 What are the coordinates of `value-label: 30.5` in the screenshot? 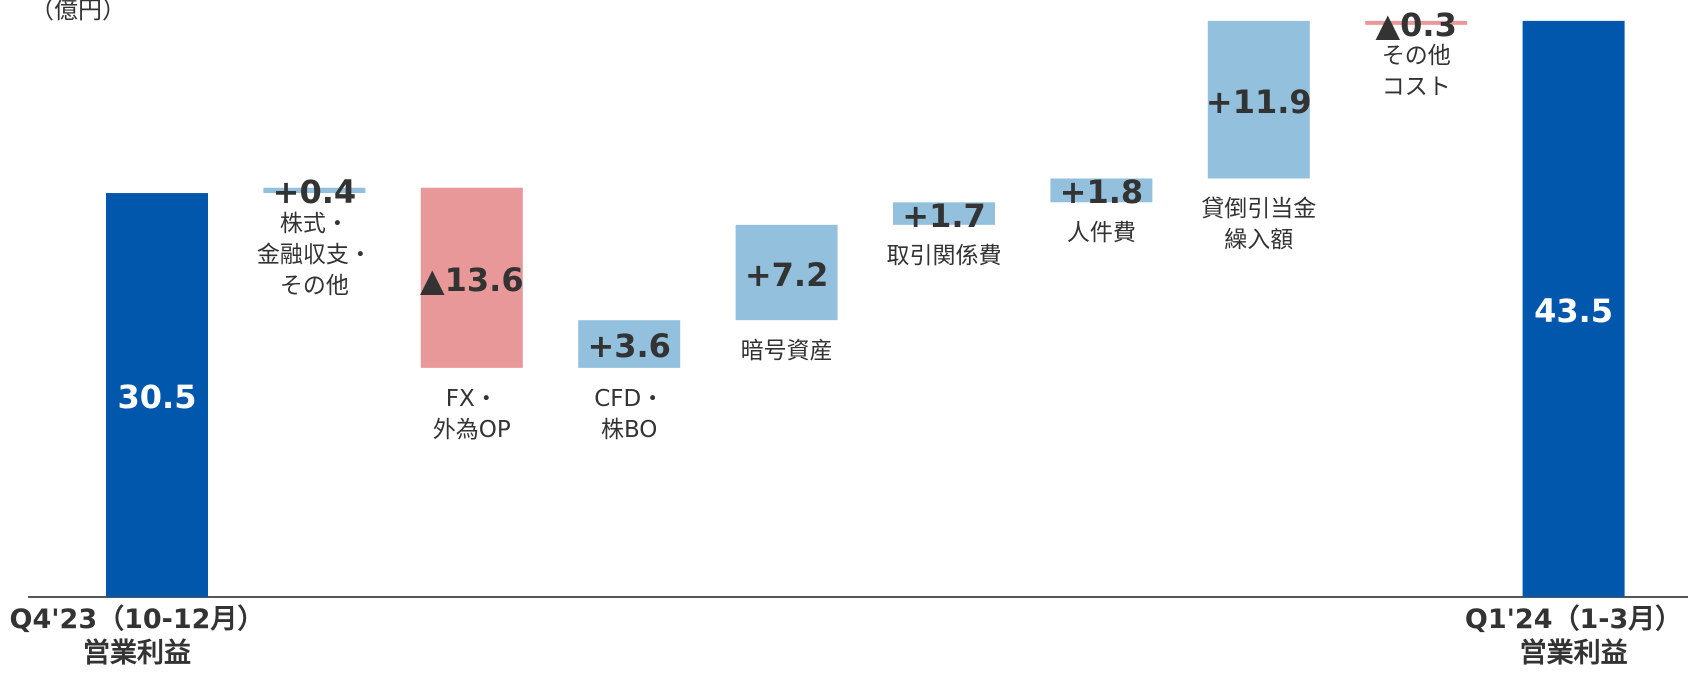 It's located at (157, 397).